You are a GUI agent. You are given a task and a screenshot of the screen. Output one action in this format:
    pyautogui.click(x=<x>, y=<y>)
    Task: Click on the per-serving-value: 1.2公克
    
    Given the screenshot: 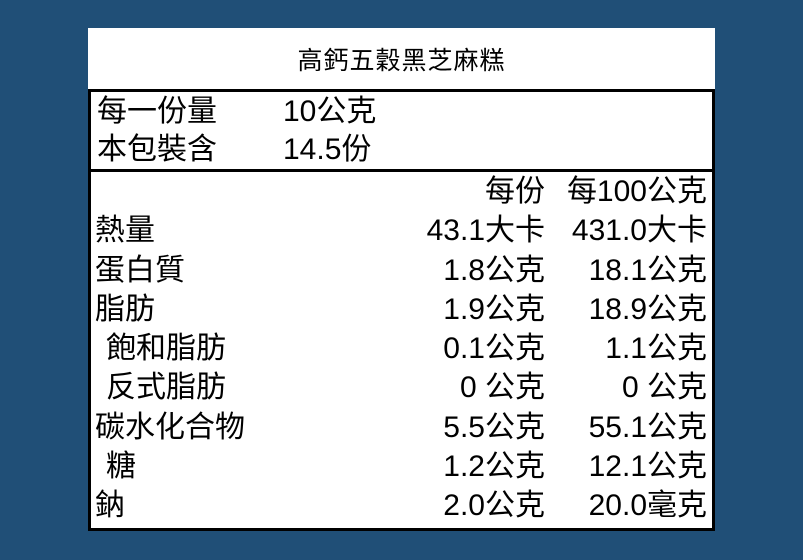 What is the action you would take?
    pyautogui.click(x=494, y=467)
    